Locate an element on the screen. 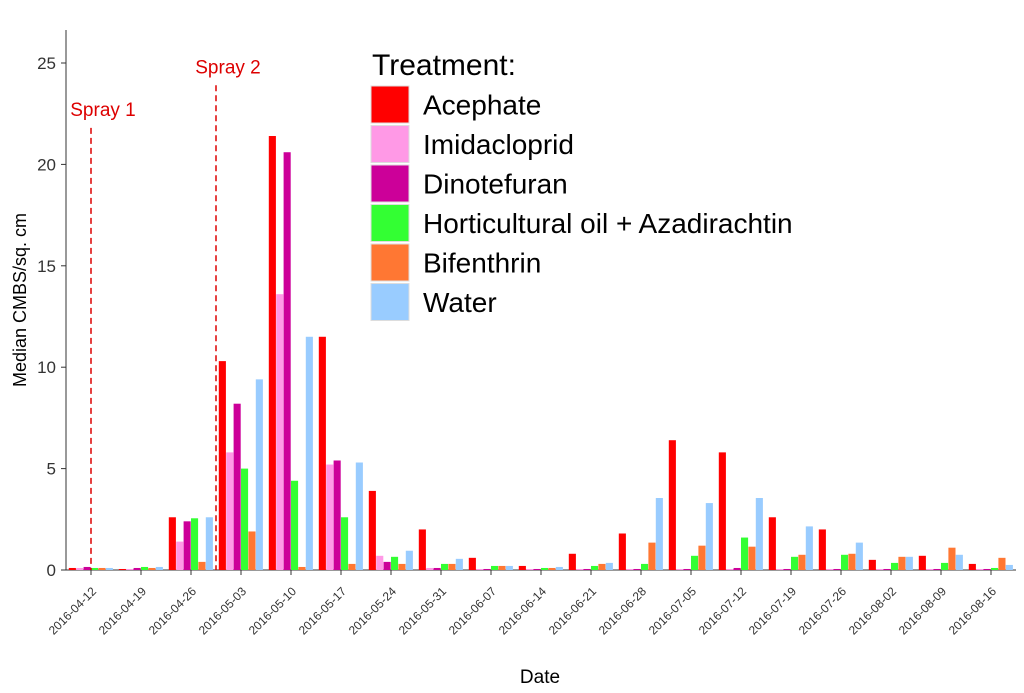 This screenshot has width=1024, height=693. y-tick-label: 15 is located at coordinates (46, 266).